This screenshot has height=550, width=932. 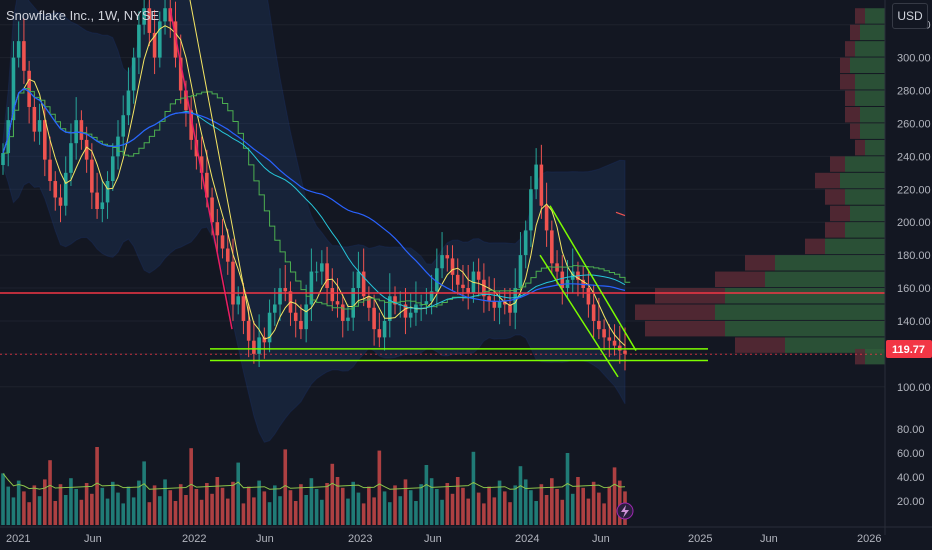 I want to click on time-tick-label: 2025, so click(x=700, y=539).